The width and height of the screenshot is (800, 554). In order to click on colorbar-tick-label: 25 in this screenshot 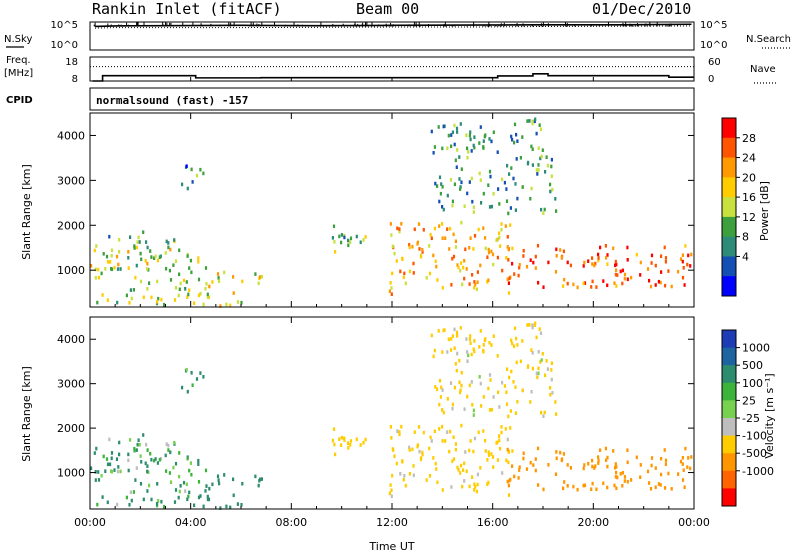, I will do `click(749, 400)`.